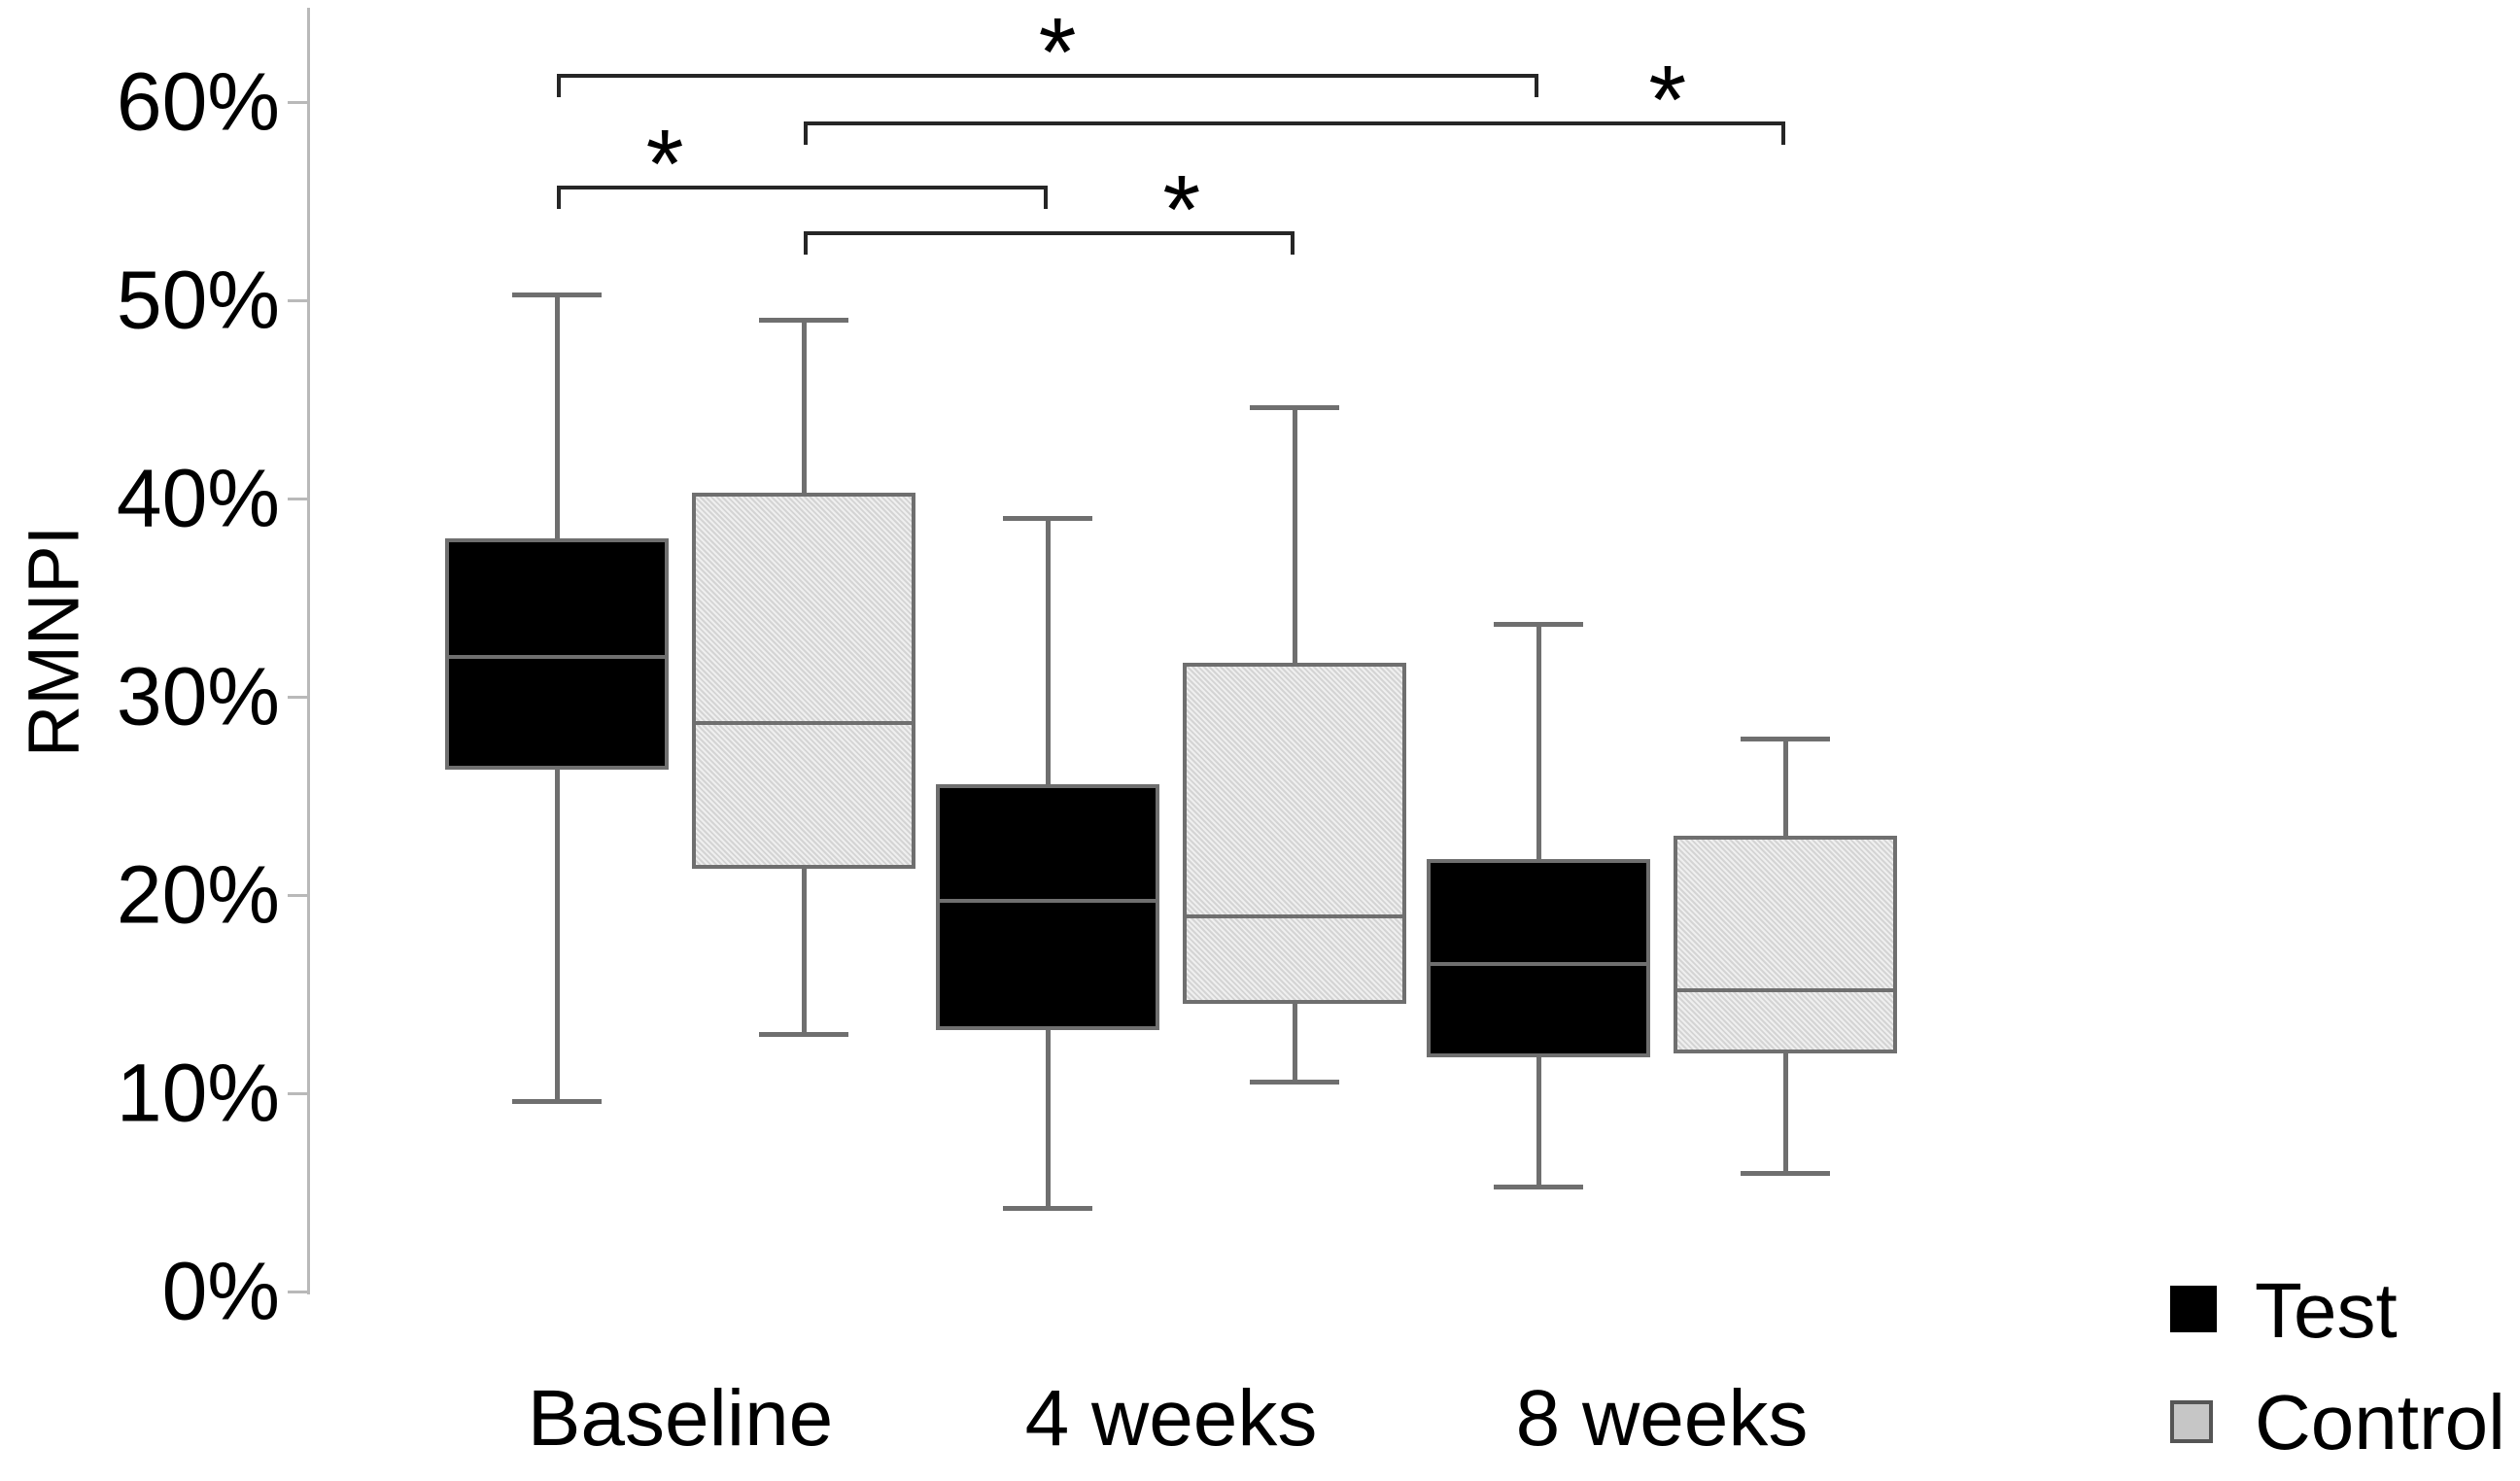 The width and height of the screenshot is (2520, 1481). What do you see at coordinates (1785, 989) in the screenshot?
I see `median-control-8-weeks` at bounding box center [1785, 989].